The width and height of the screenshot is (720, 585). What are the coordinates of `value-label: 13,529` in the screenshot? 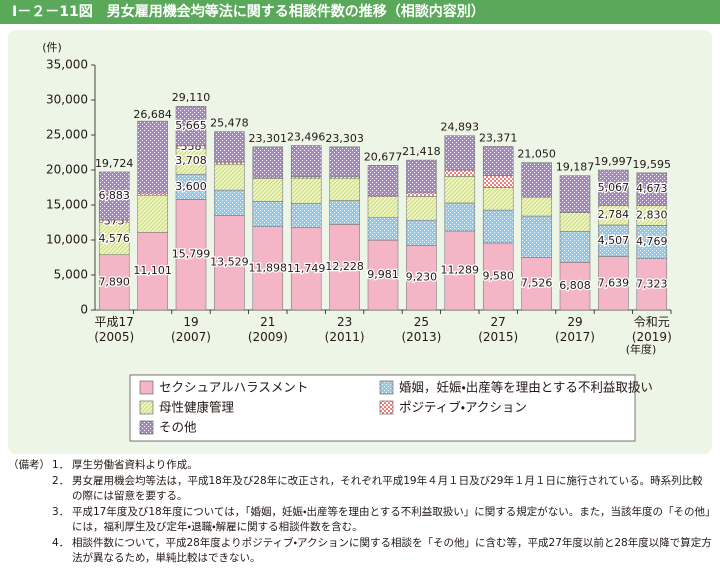 It's located at (229, 262).